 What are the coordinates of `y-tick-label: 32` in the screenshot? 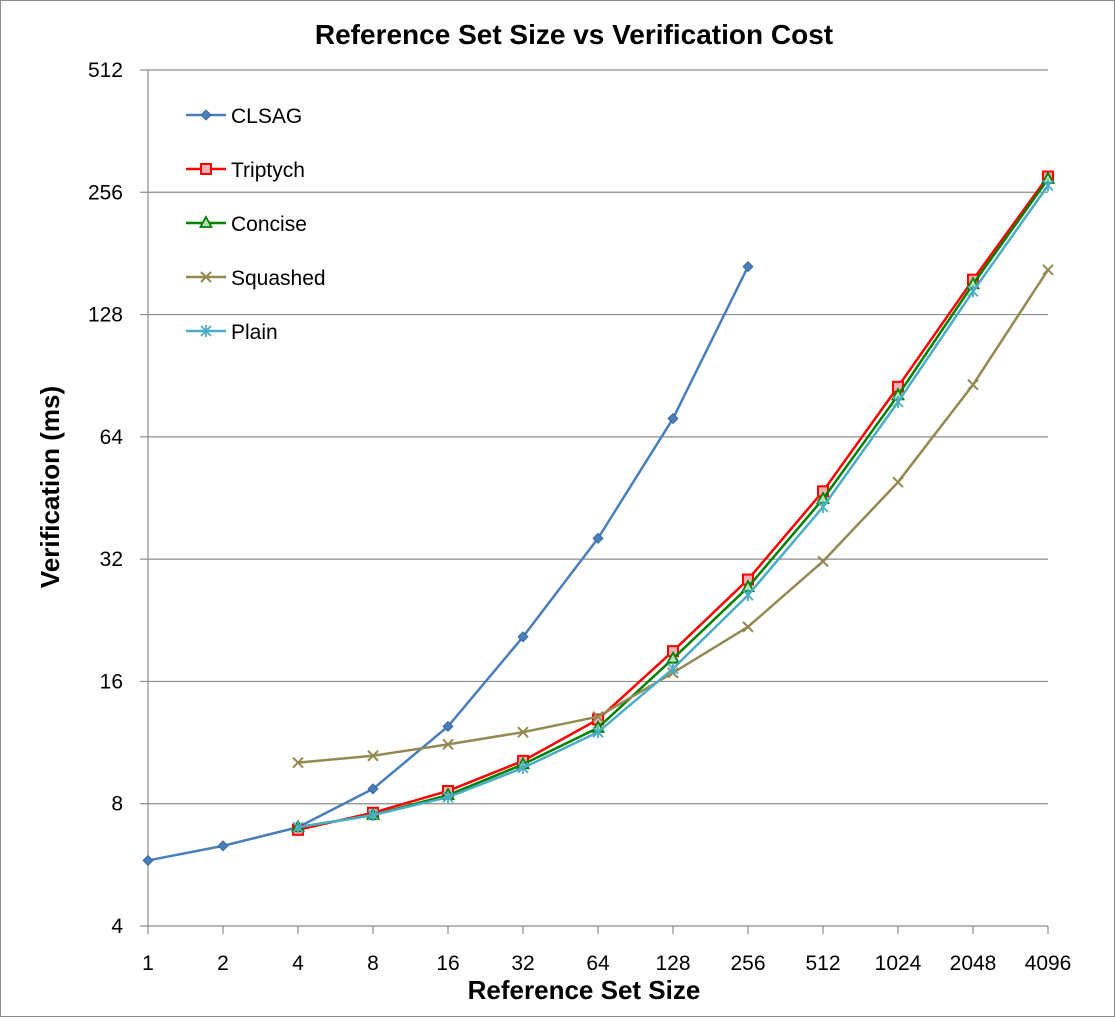 It's located at (111, 559).